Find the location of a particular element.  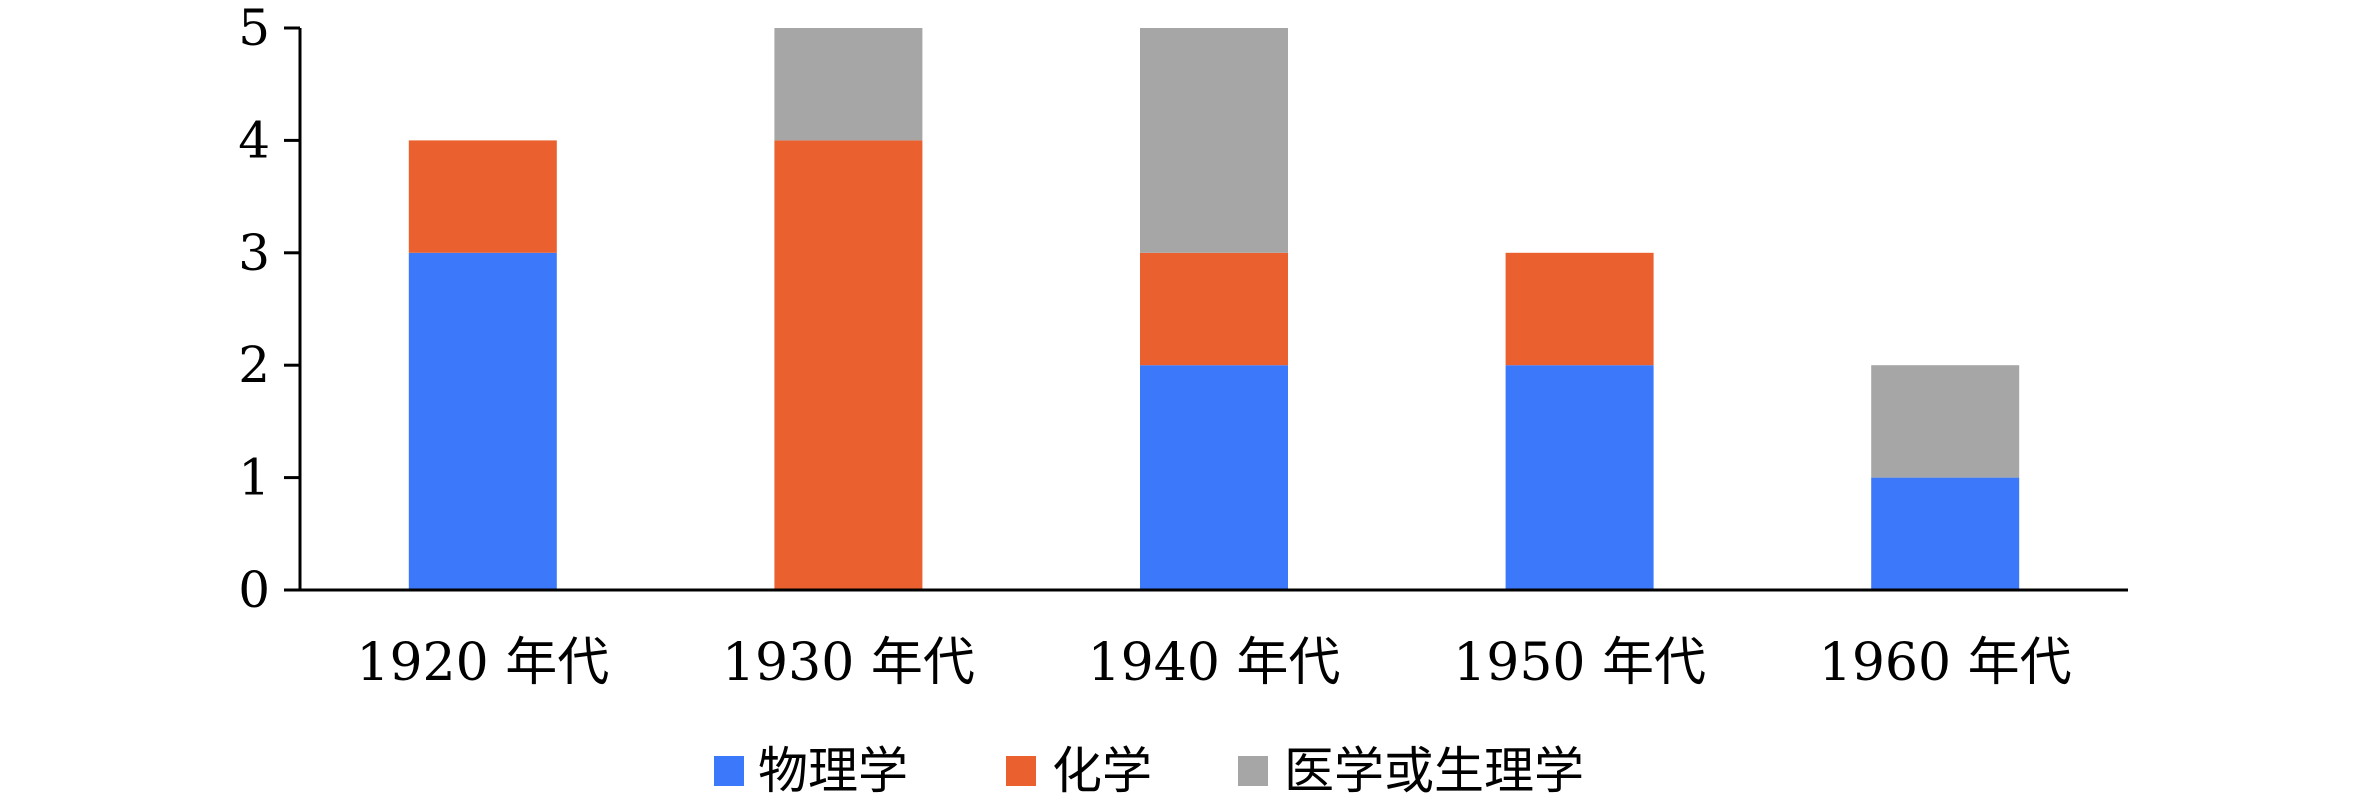

y-tick-label: 2 is located at coordinates (254, 365).